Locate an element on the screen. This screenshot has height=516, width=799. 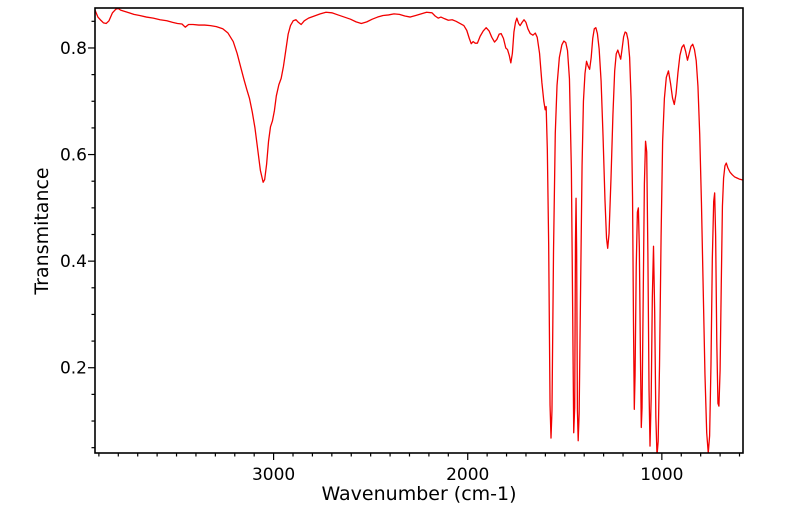
y-axis-label: Transmitance is located at coordinates (42, 231).